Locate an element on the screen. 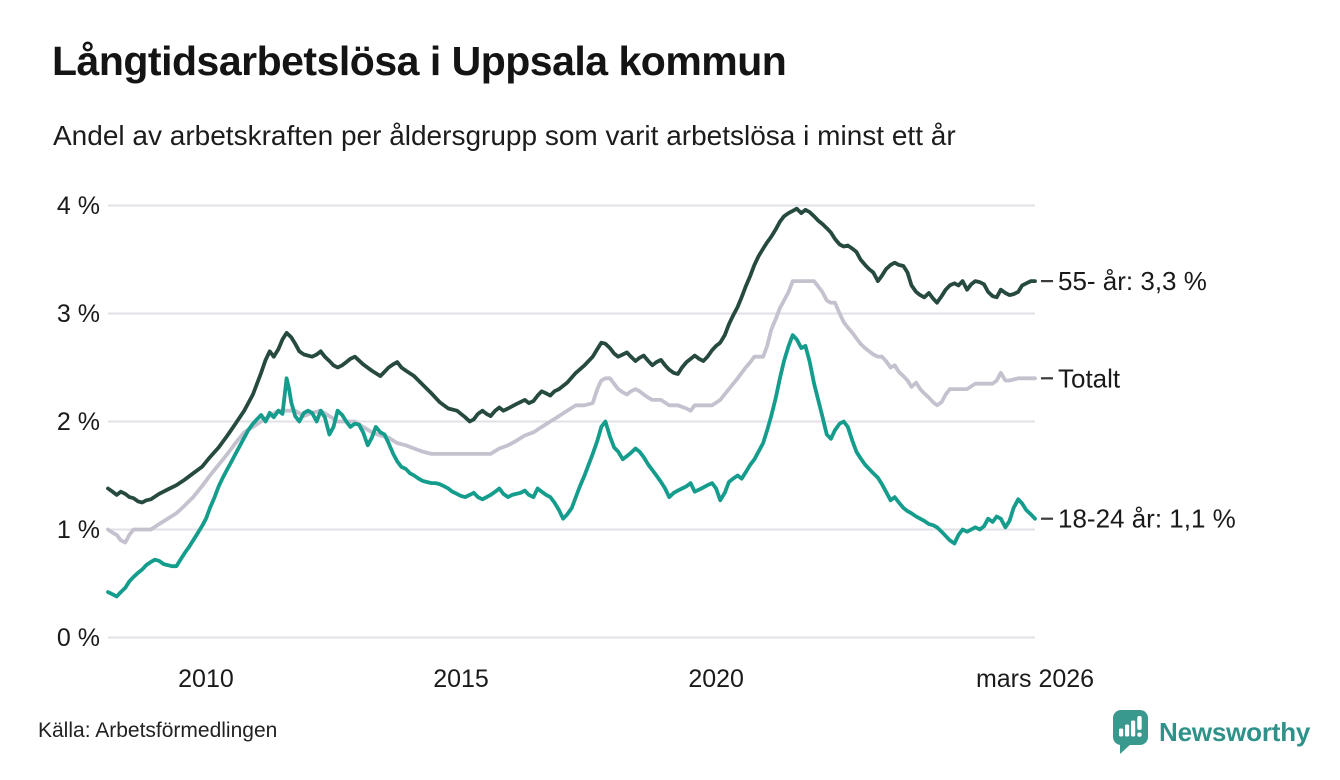 This screenshot has height=780, width=1340. newsworthy-bubble-icon is located at coordinates (1130, 732).